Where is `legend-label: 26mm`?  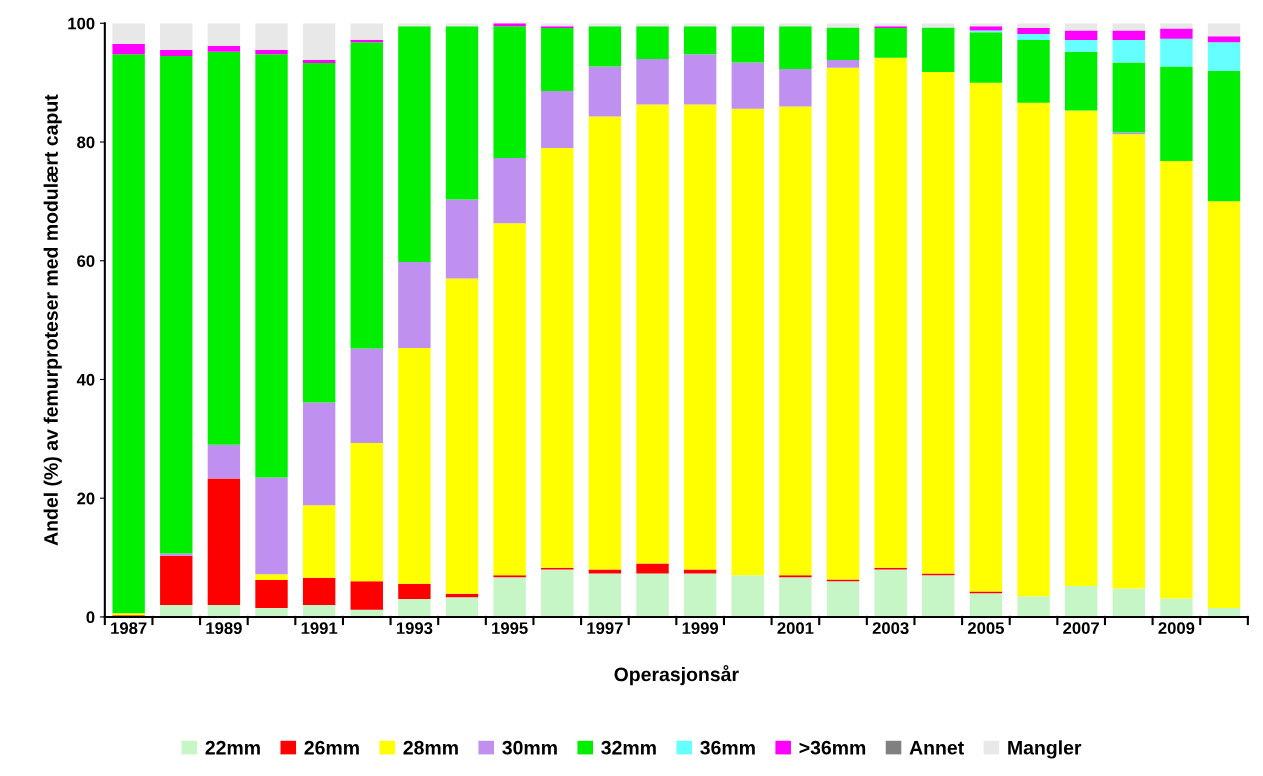 legend-label: 26mm is located at coordinates (331, 747).